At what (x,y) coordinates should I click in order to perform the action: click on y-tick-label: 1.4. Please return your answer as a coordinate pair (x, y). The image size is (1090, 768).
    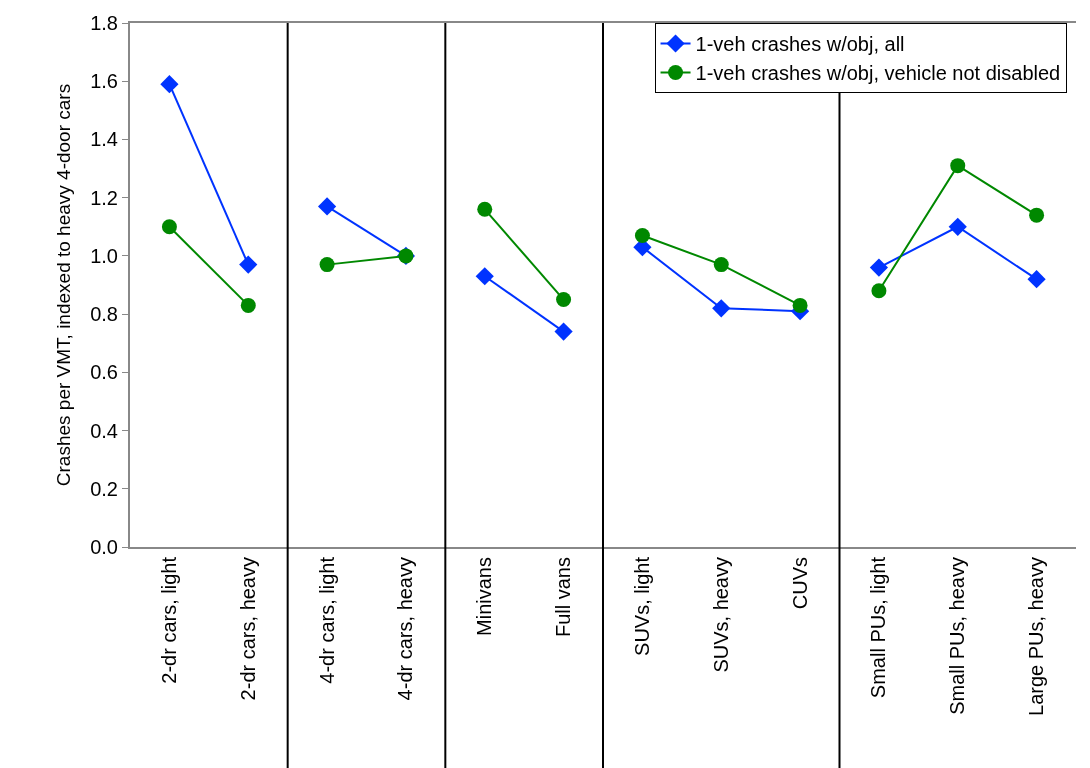
    Looking at the image, I should click on (104, 139).